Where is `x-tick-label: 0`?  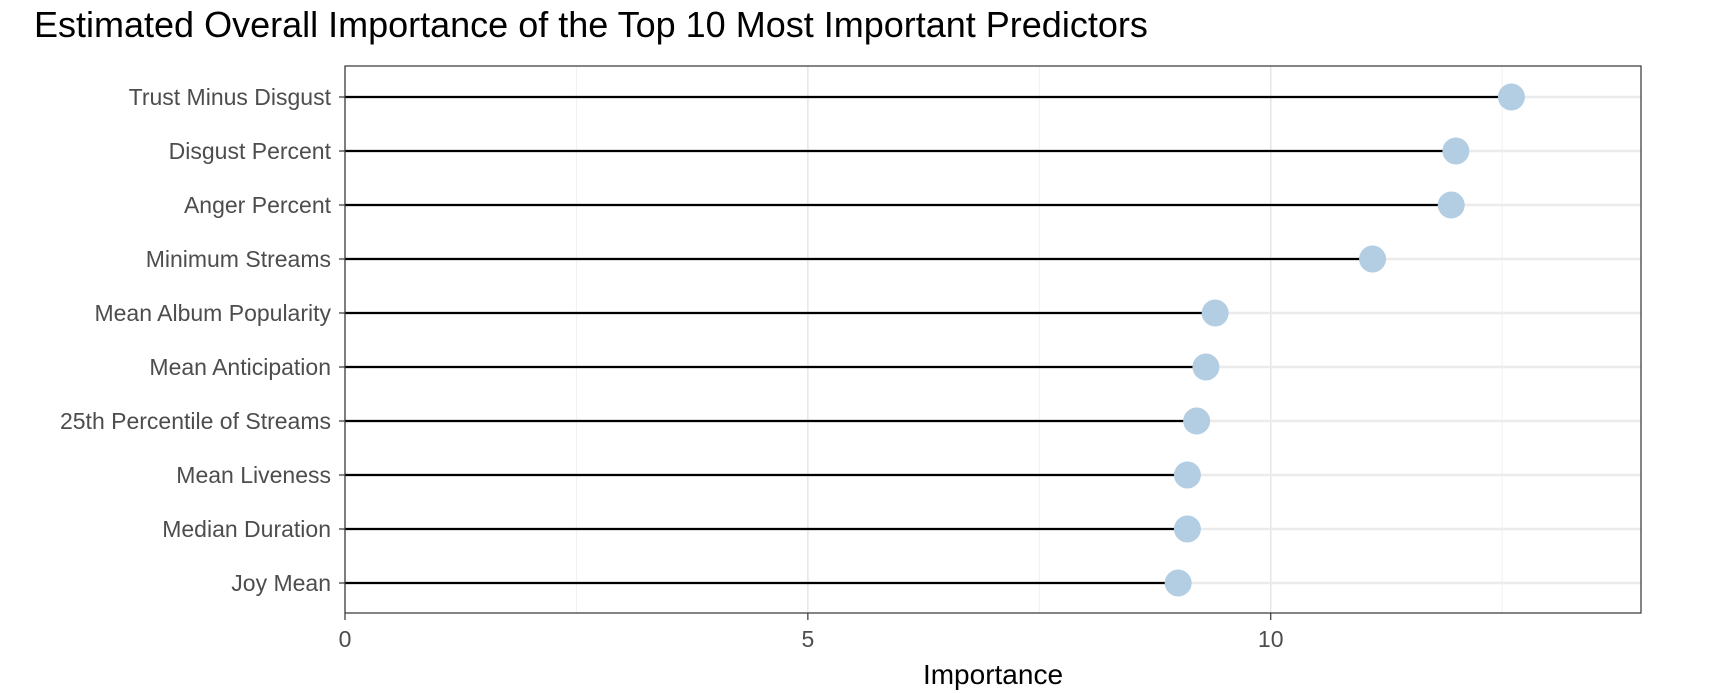 x-tick-label: 0 is located at coordinates (345, 639).